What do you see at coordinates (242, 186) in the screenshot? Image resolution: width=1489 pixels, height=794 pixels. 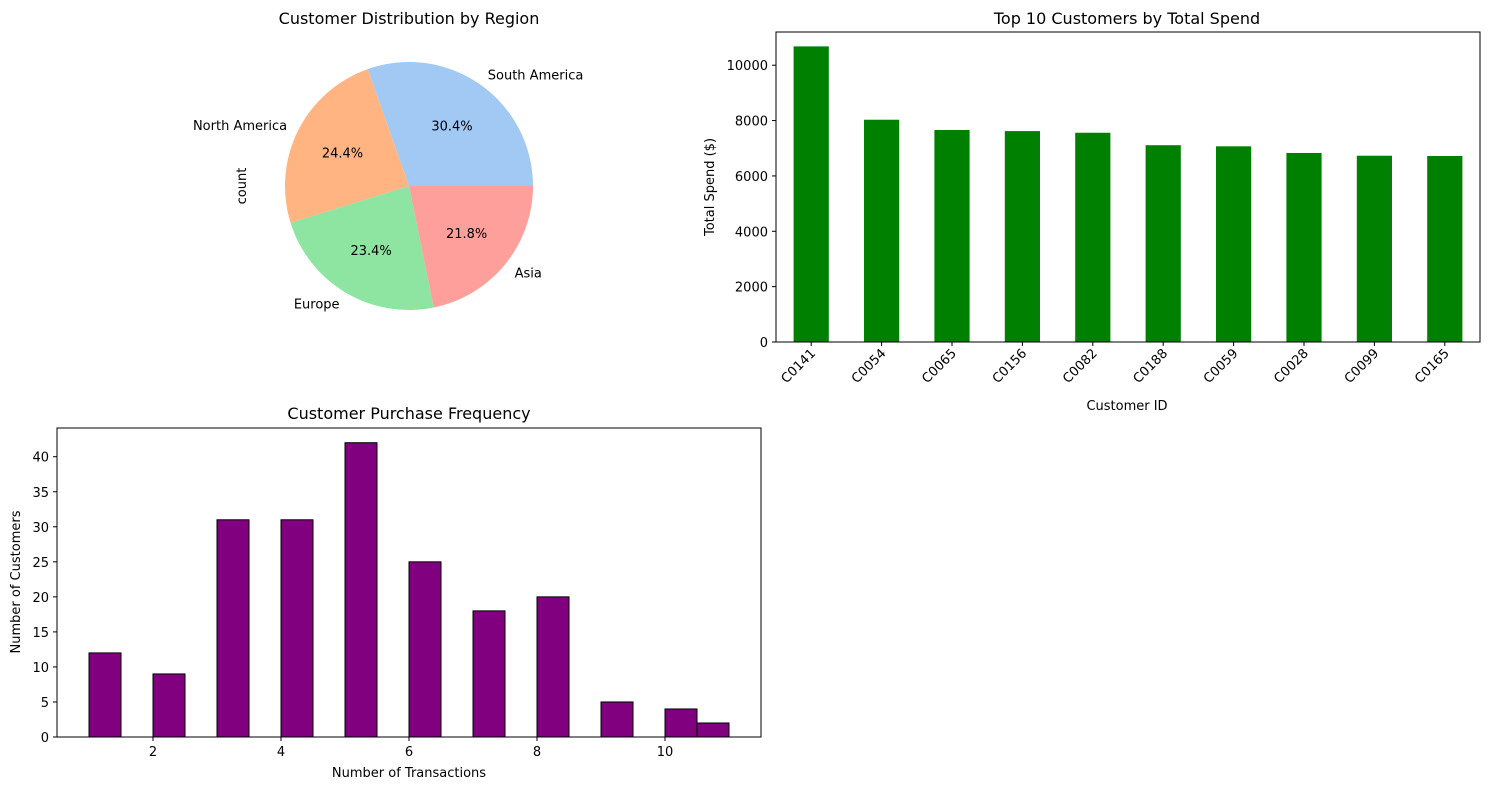 I see `pie-ylabel: count` at bounding box center [242, 186].